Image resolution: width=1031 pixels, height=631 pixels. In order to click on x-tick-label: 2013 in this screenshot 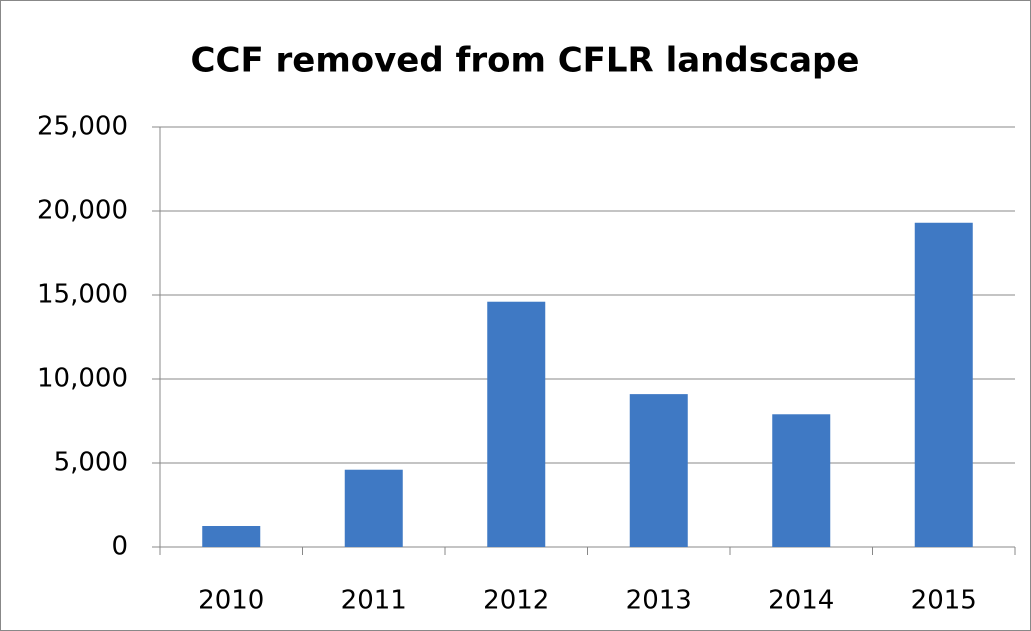, I will do `click(659, 601)`.